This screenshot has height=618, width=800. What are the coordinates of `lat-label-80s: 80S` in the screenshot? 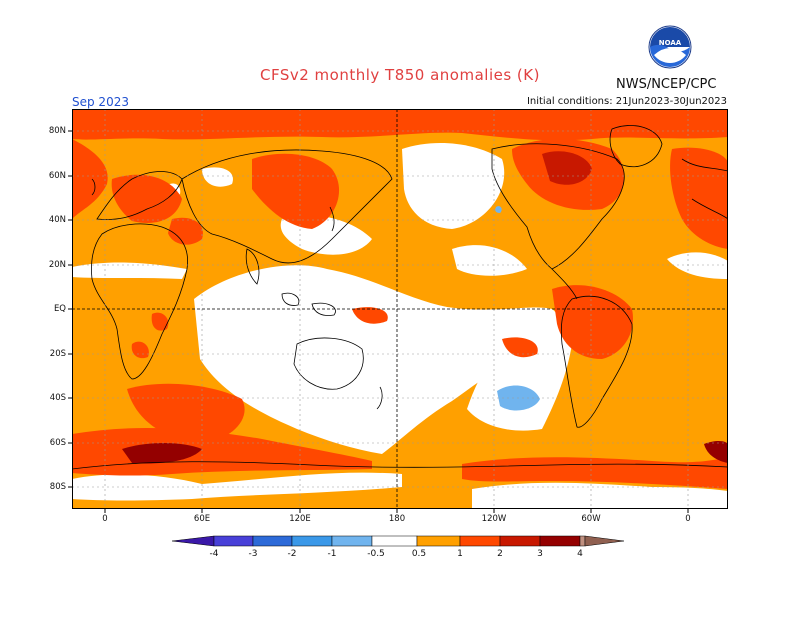 It's located at (57, 487).